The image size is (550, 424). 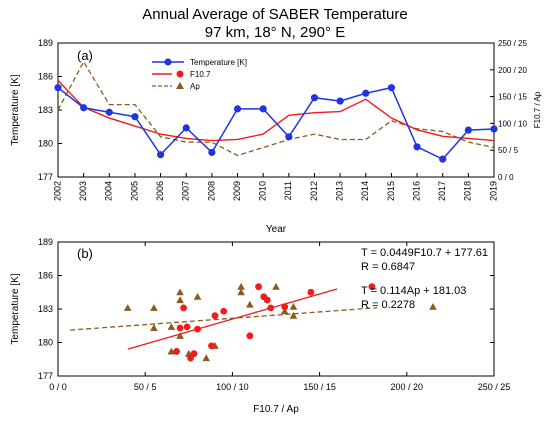 I want to click on panel-a-xtick-label: 2003, so click(x=83, y=191).